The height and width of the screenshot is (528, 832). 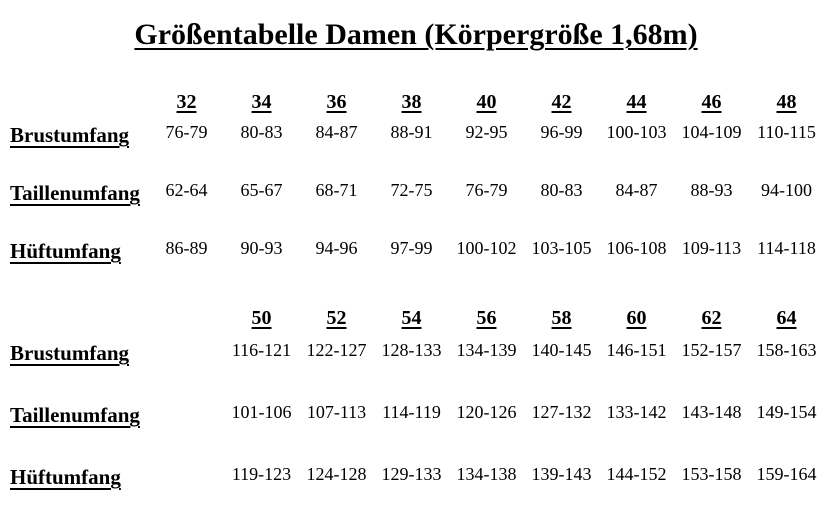 I want to click on size-value: 134-139, so click(x=486, y=350).